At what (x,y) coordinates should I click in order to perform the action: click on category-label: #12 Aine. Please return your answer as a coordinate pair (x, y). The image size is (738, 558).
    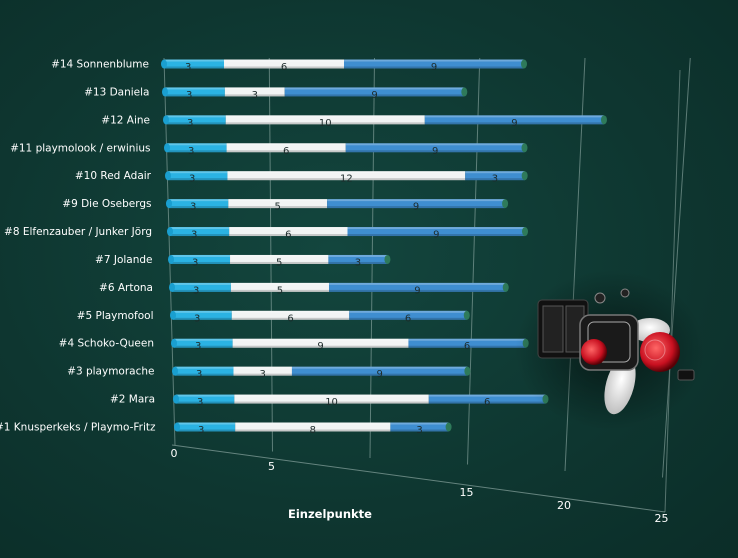
    Looking at the image, I should click on (125, 120).